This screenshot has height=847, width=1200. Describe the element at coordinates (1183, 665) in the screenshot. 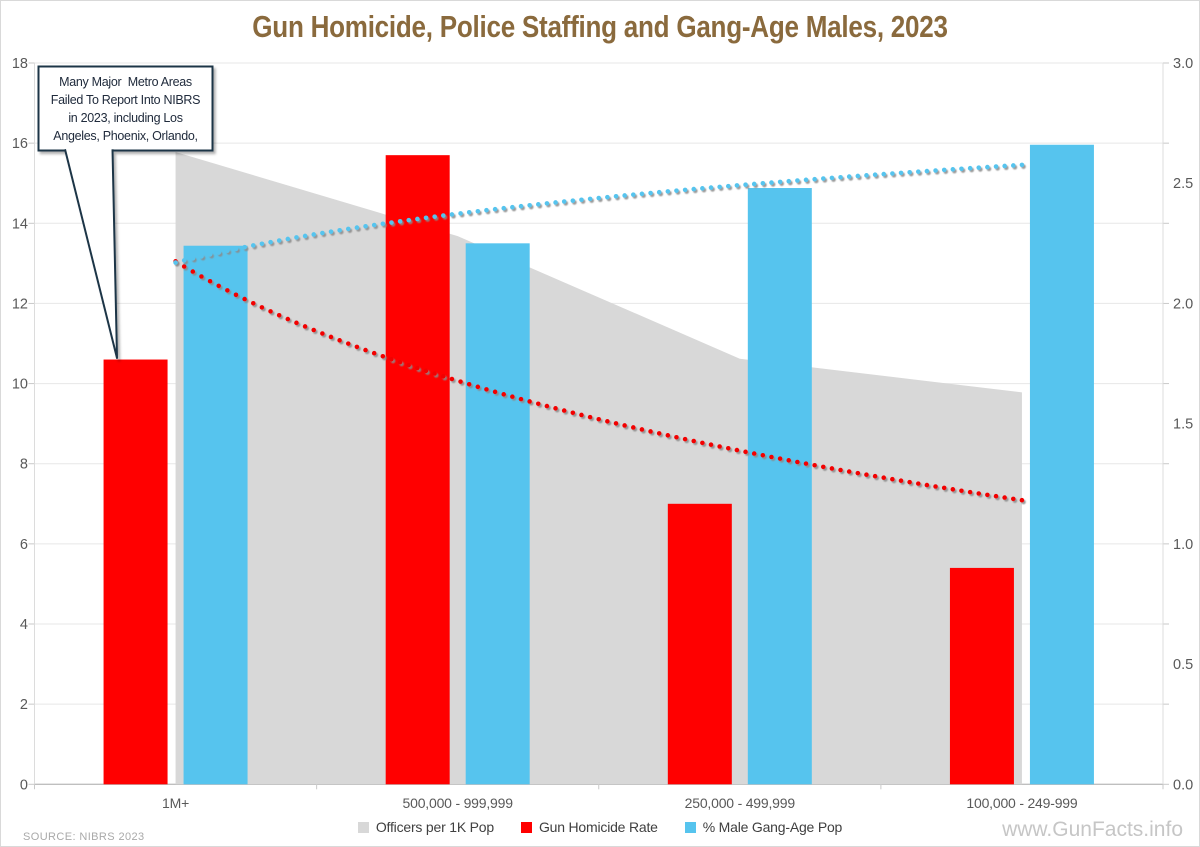

I see `svg-text: 0.5` at that location.